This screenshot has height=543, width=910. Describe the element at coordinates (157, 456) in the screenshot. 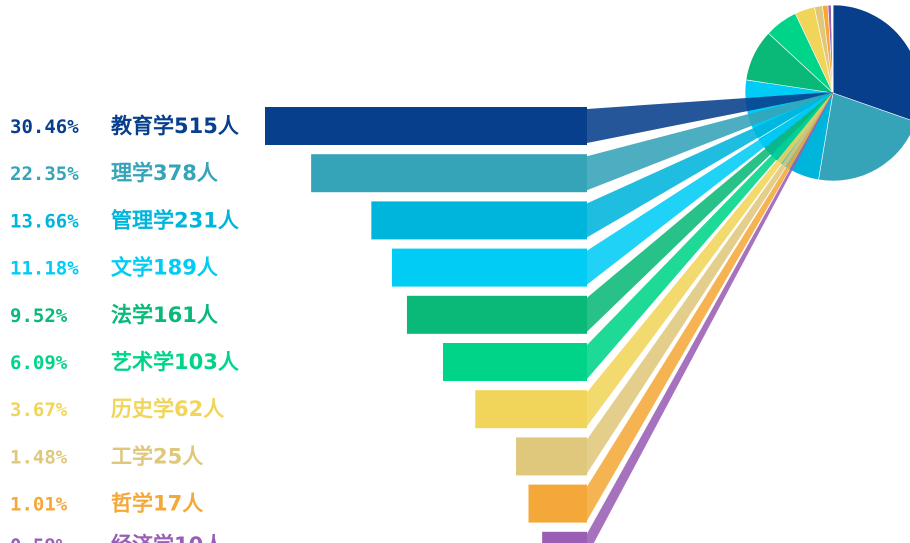

I see `category-label-8: 工学25人` at that location.